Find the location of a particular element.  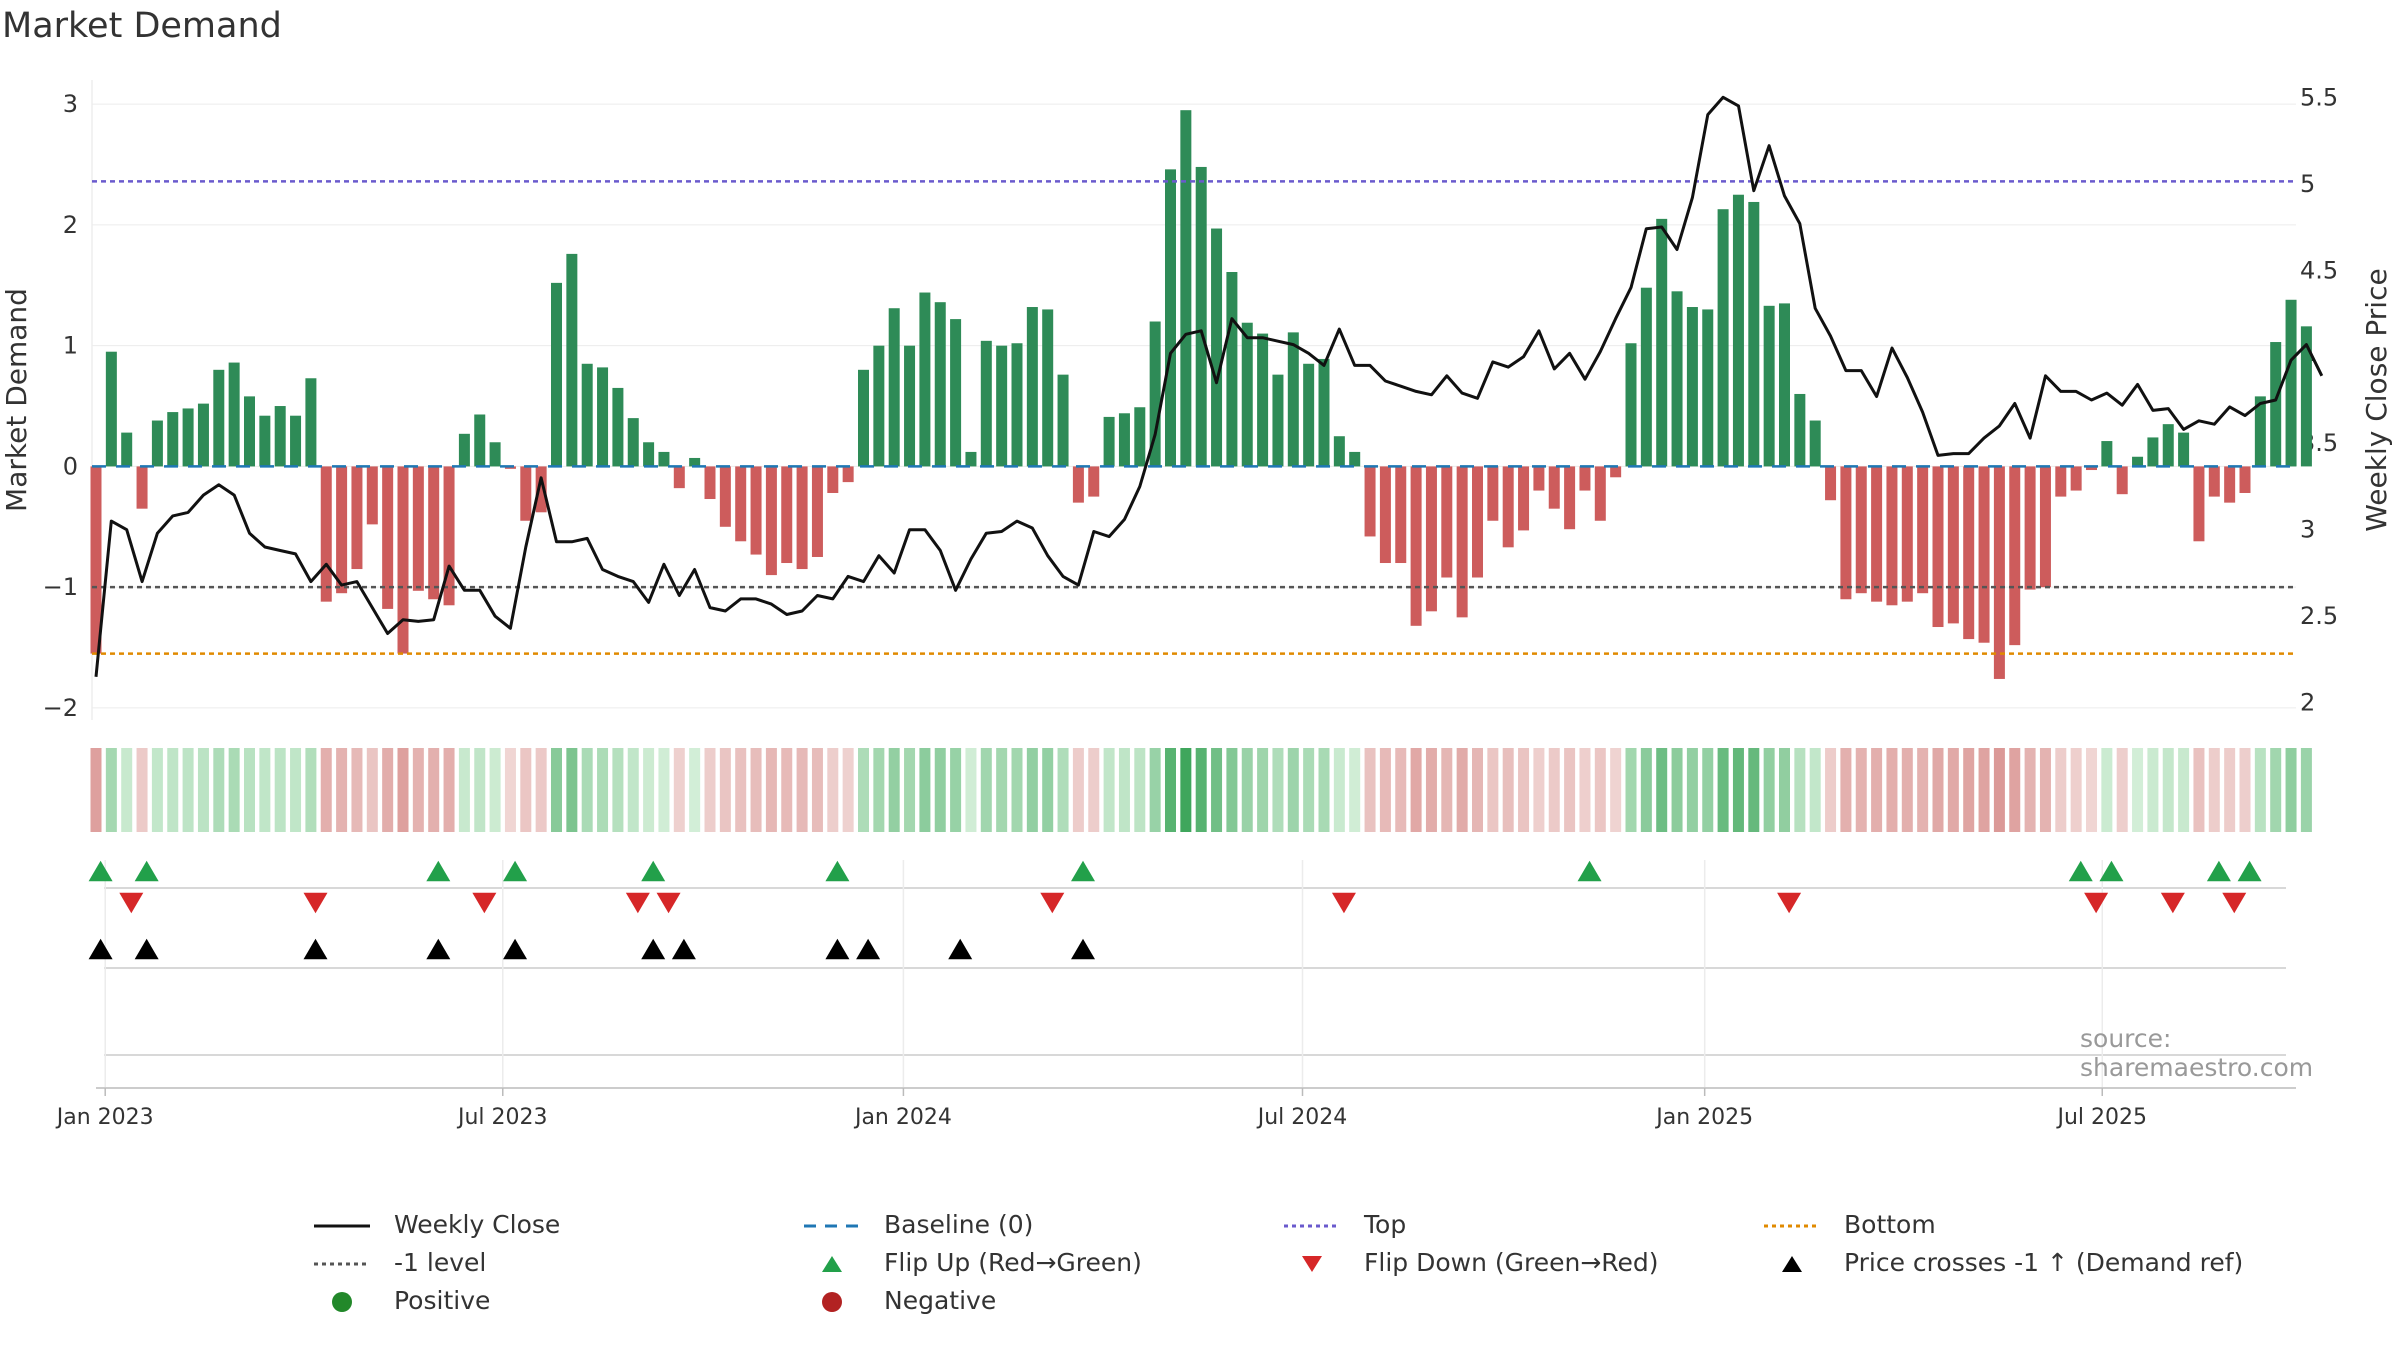

x-tick-label: Jan 2025 is located at coordinates (1703, 1117).